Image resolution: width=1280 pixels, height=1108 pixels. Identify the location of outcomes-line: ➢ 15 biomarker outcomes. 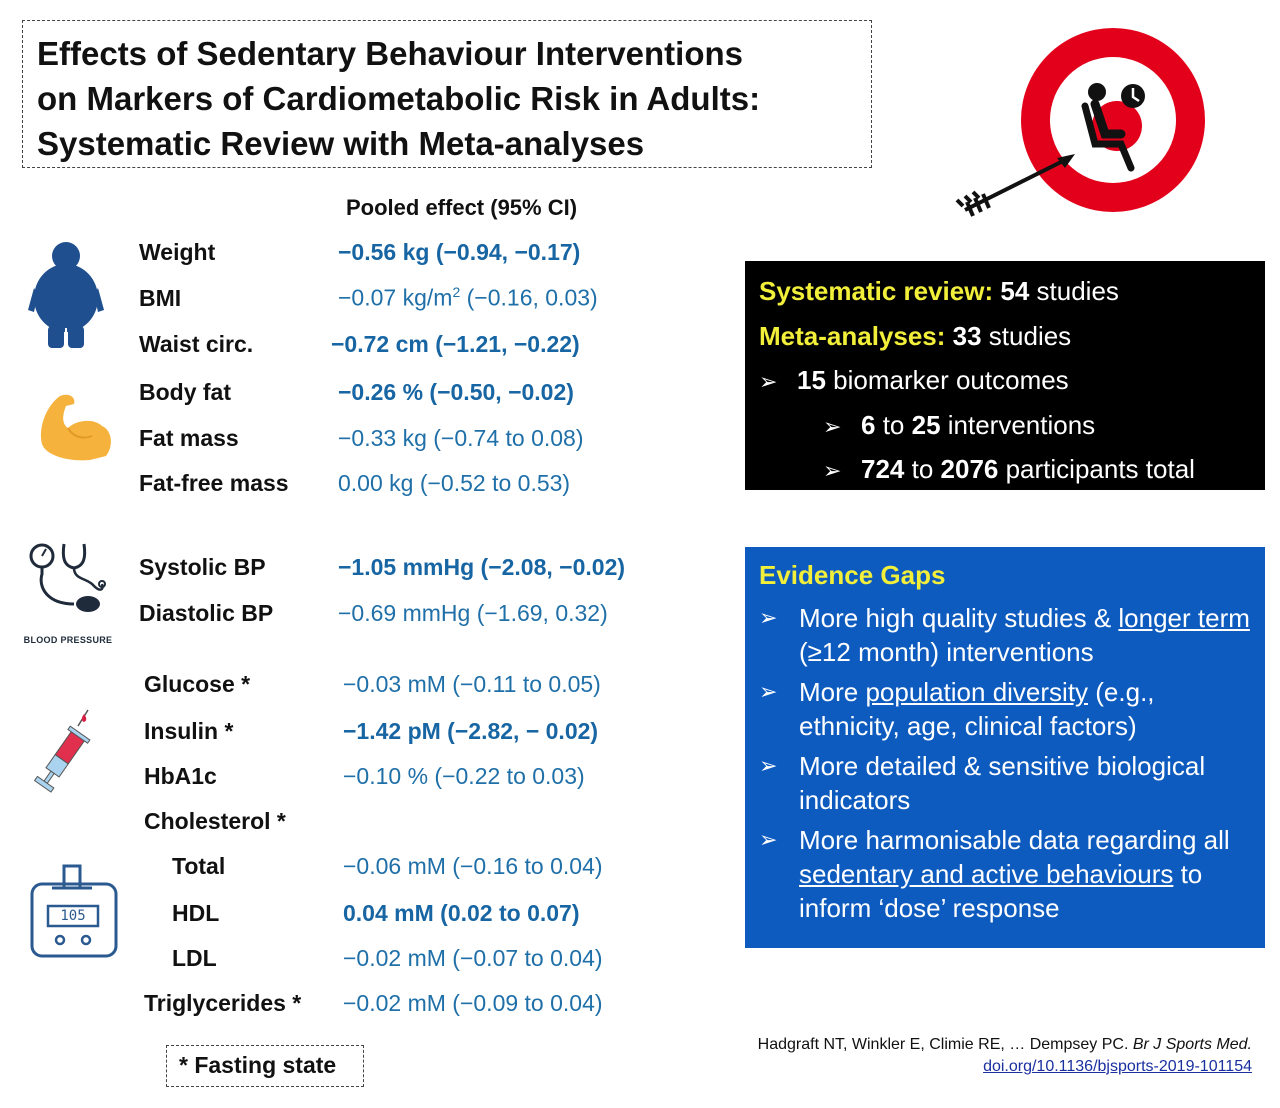
(1005, 380).